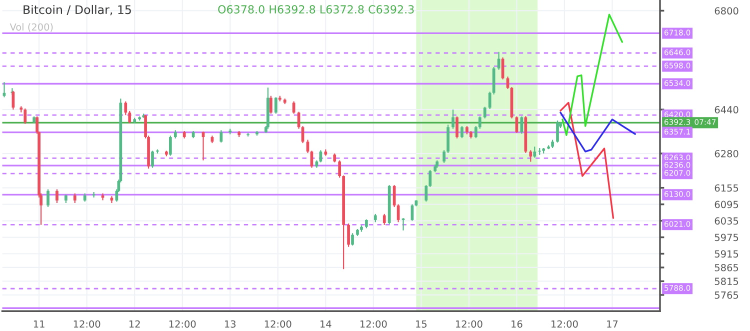  I want to click on y-tick-label: 6280, so click(726, 154).